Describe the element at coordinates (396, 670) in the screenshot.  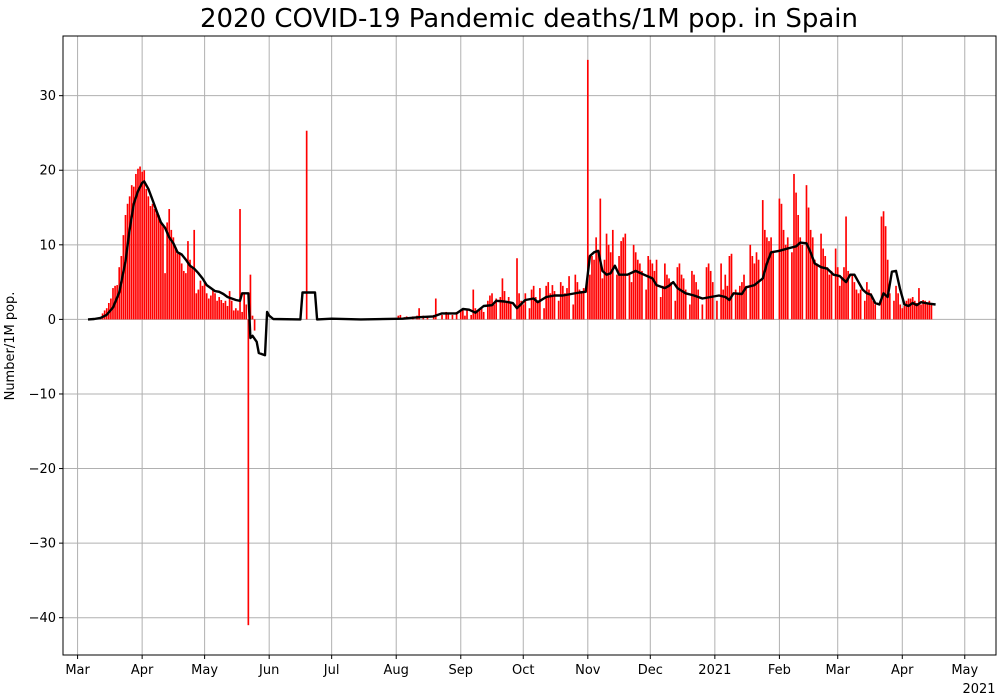
I see `x-tick-label: Aug` at that location.